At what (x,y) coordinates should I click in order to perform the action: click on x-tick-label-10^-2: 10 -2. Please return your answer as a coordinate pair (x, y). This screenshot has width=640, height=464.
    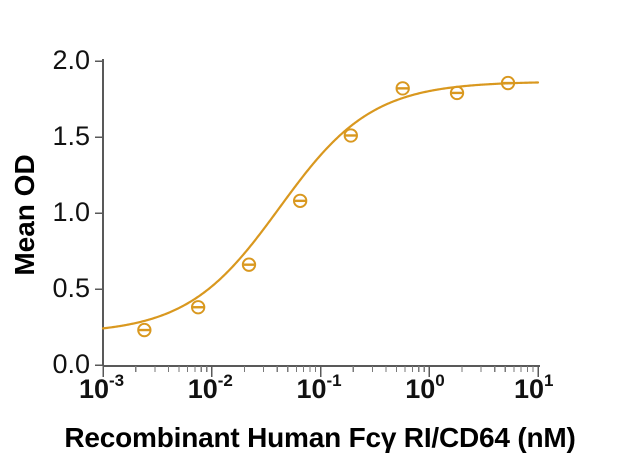
    Looking at the image, I should click on (210, 387).